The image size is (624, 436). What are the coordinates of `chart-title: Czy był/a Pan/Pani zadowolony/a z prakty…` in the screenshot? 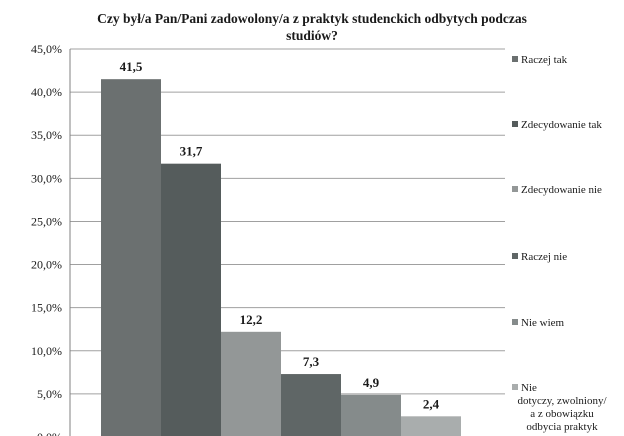 It's located at (312, 27).